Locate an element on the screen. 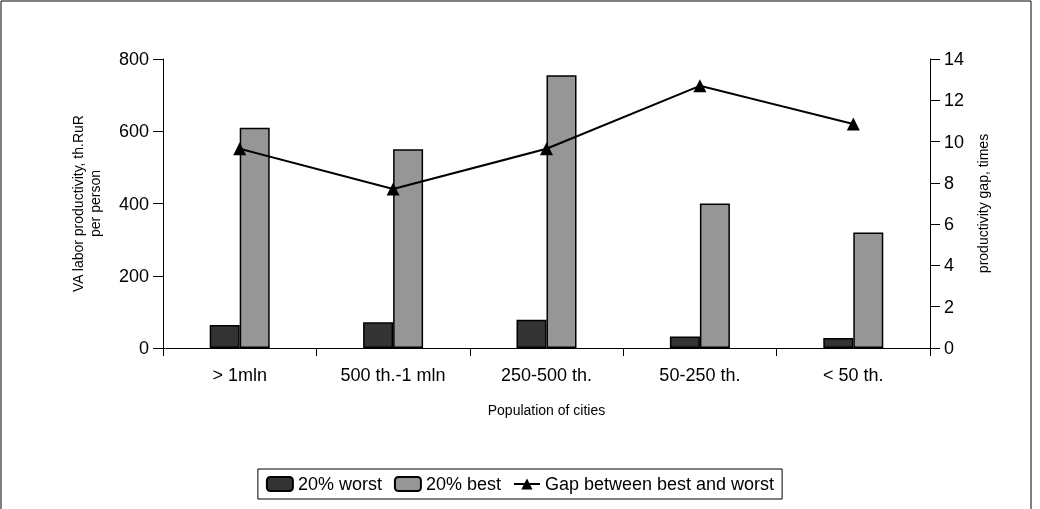 The width and height of the screenshot is (1040, 509). y2-tick-label: 6 is located at coordinates (949, 224).